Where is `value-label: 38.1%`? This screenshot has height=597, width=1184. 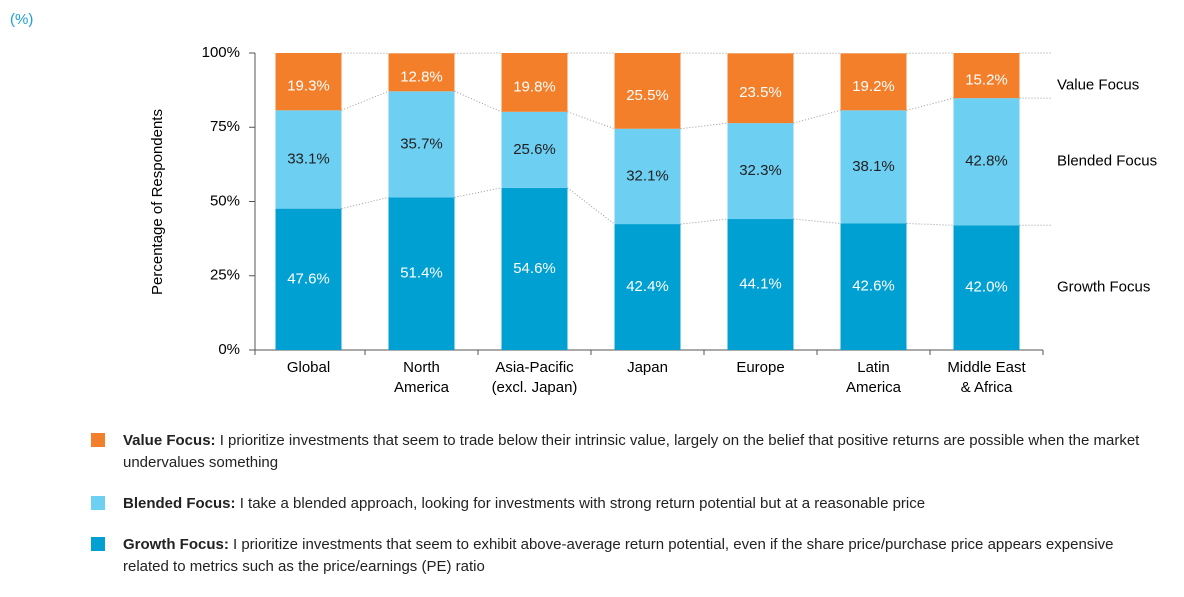 value-label: 38.1% is located at coordinates (873, 166).